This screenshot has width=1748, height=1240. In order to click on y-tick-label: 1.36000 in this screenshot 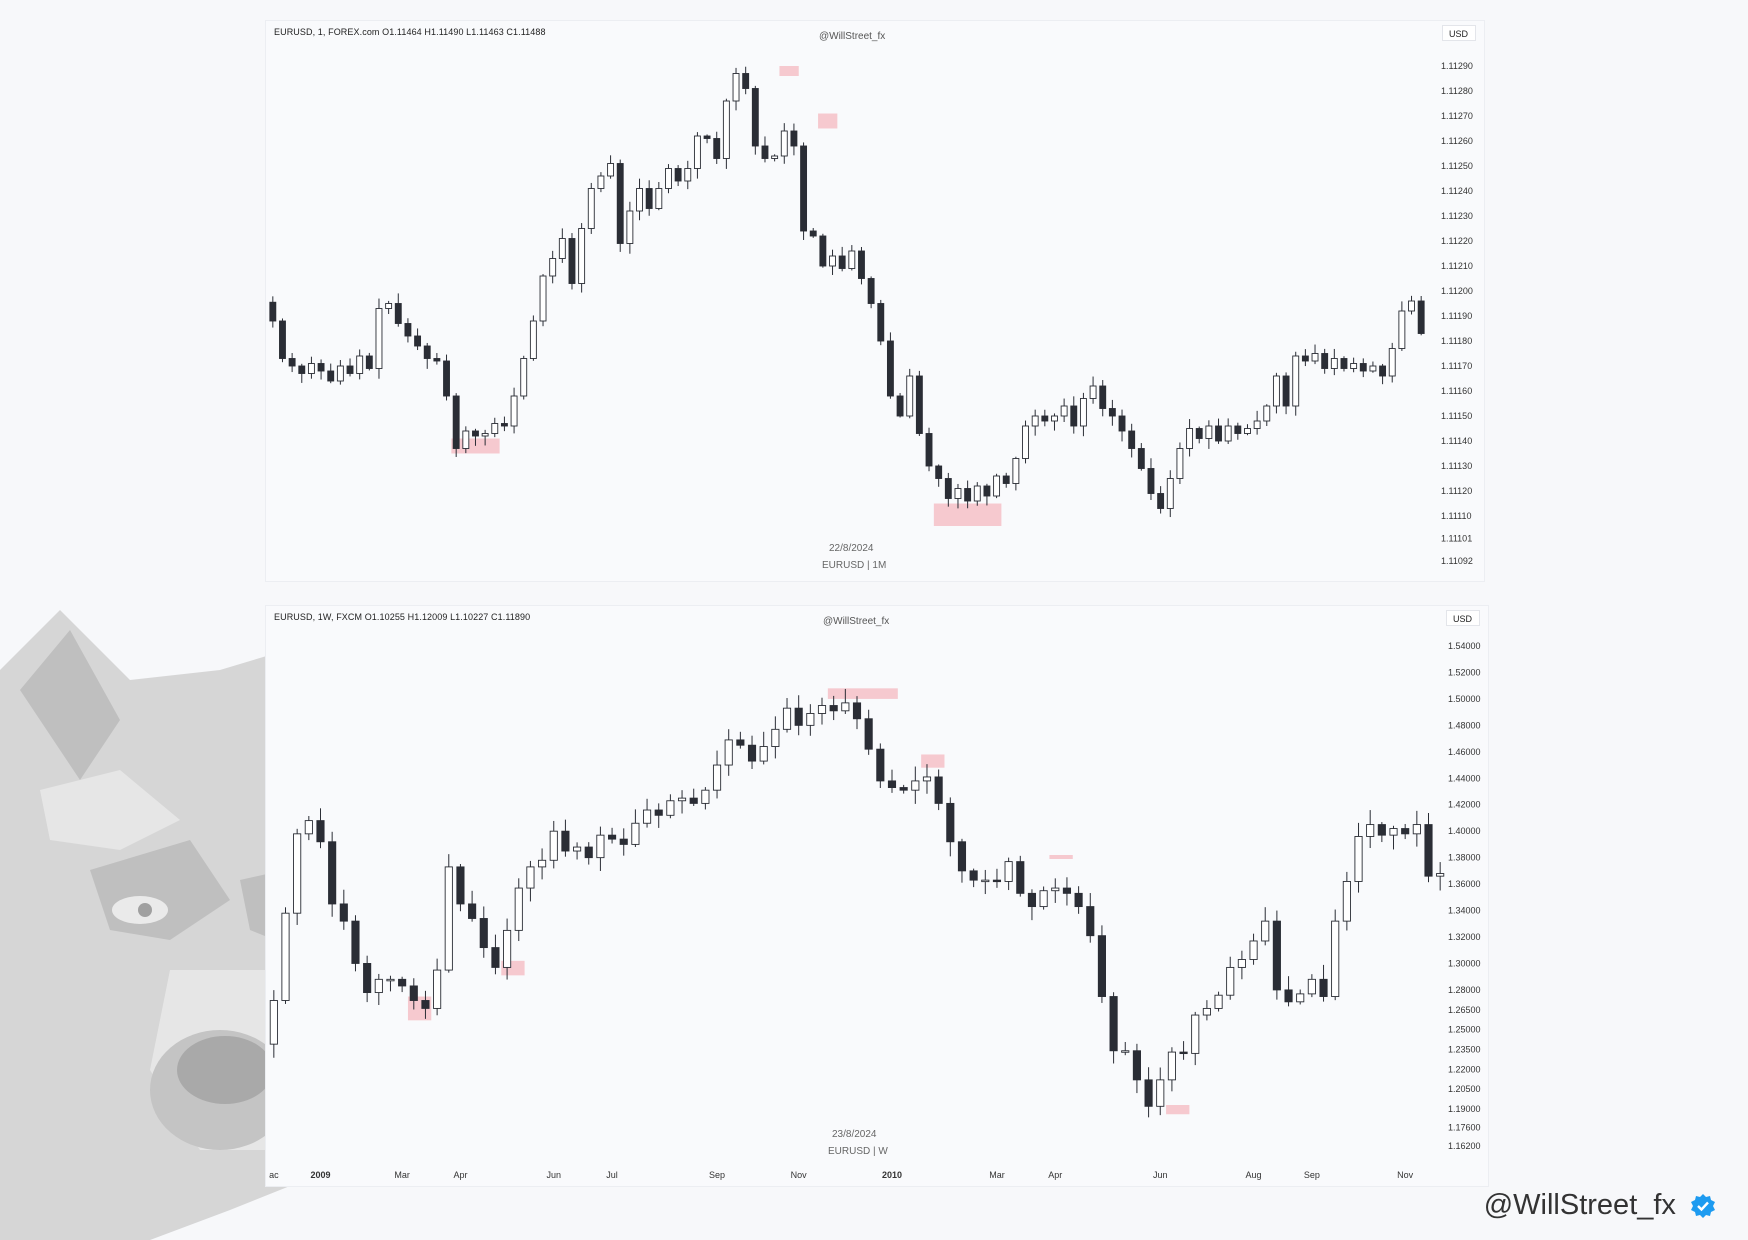, I will do `click(1464, 884)`.